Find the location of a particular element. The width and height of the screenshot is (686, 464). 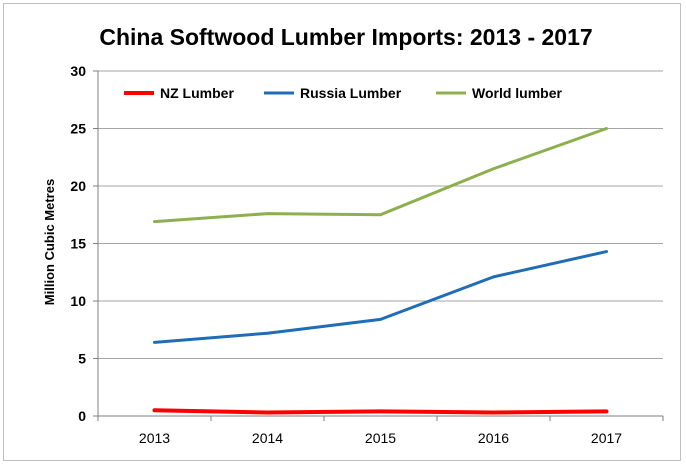

x-tick-label: 2013 is located at coordinates (154, 438).